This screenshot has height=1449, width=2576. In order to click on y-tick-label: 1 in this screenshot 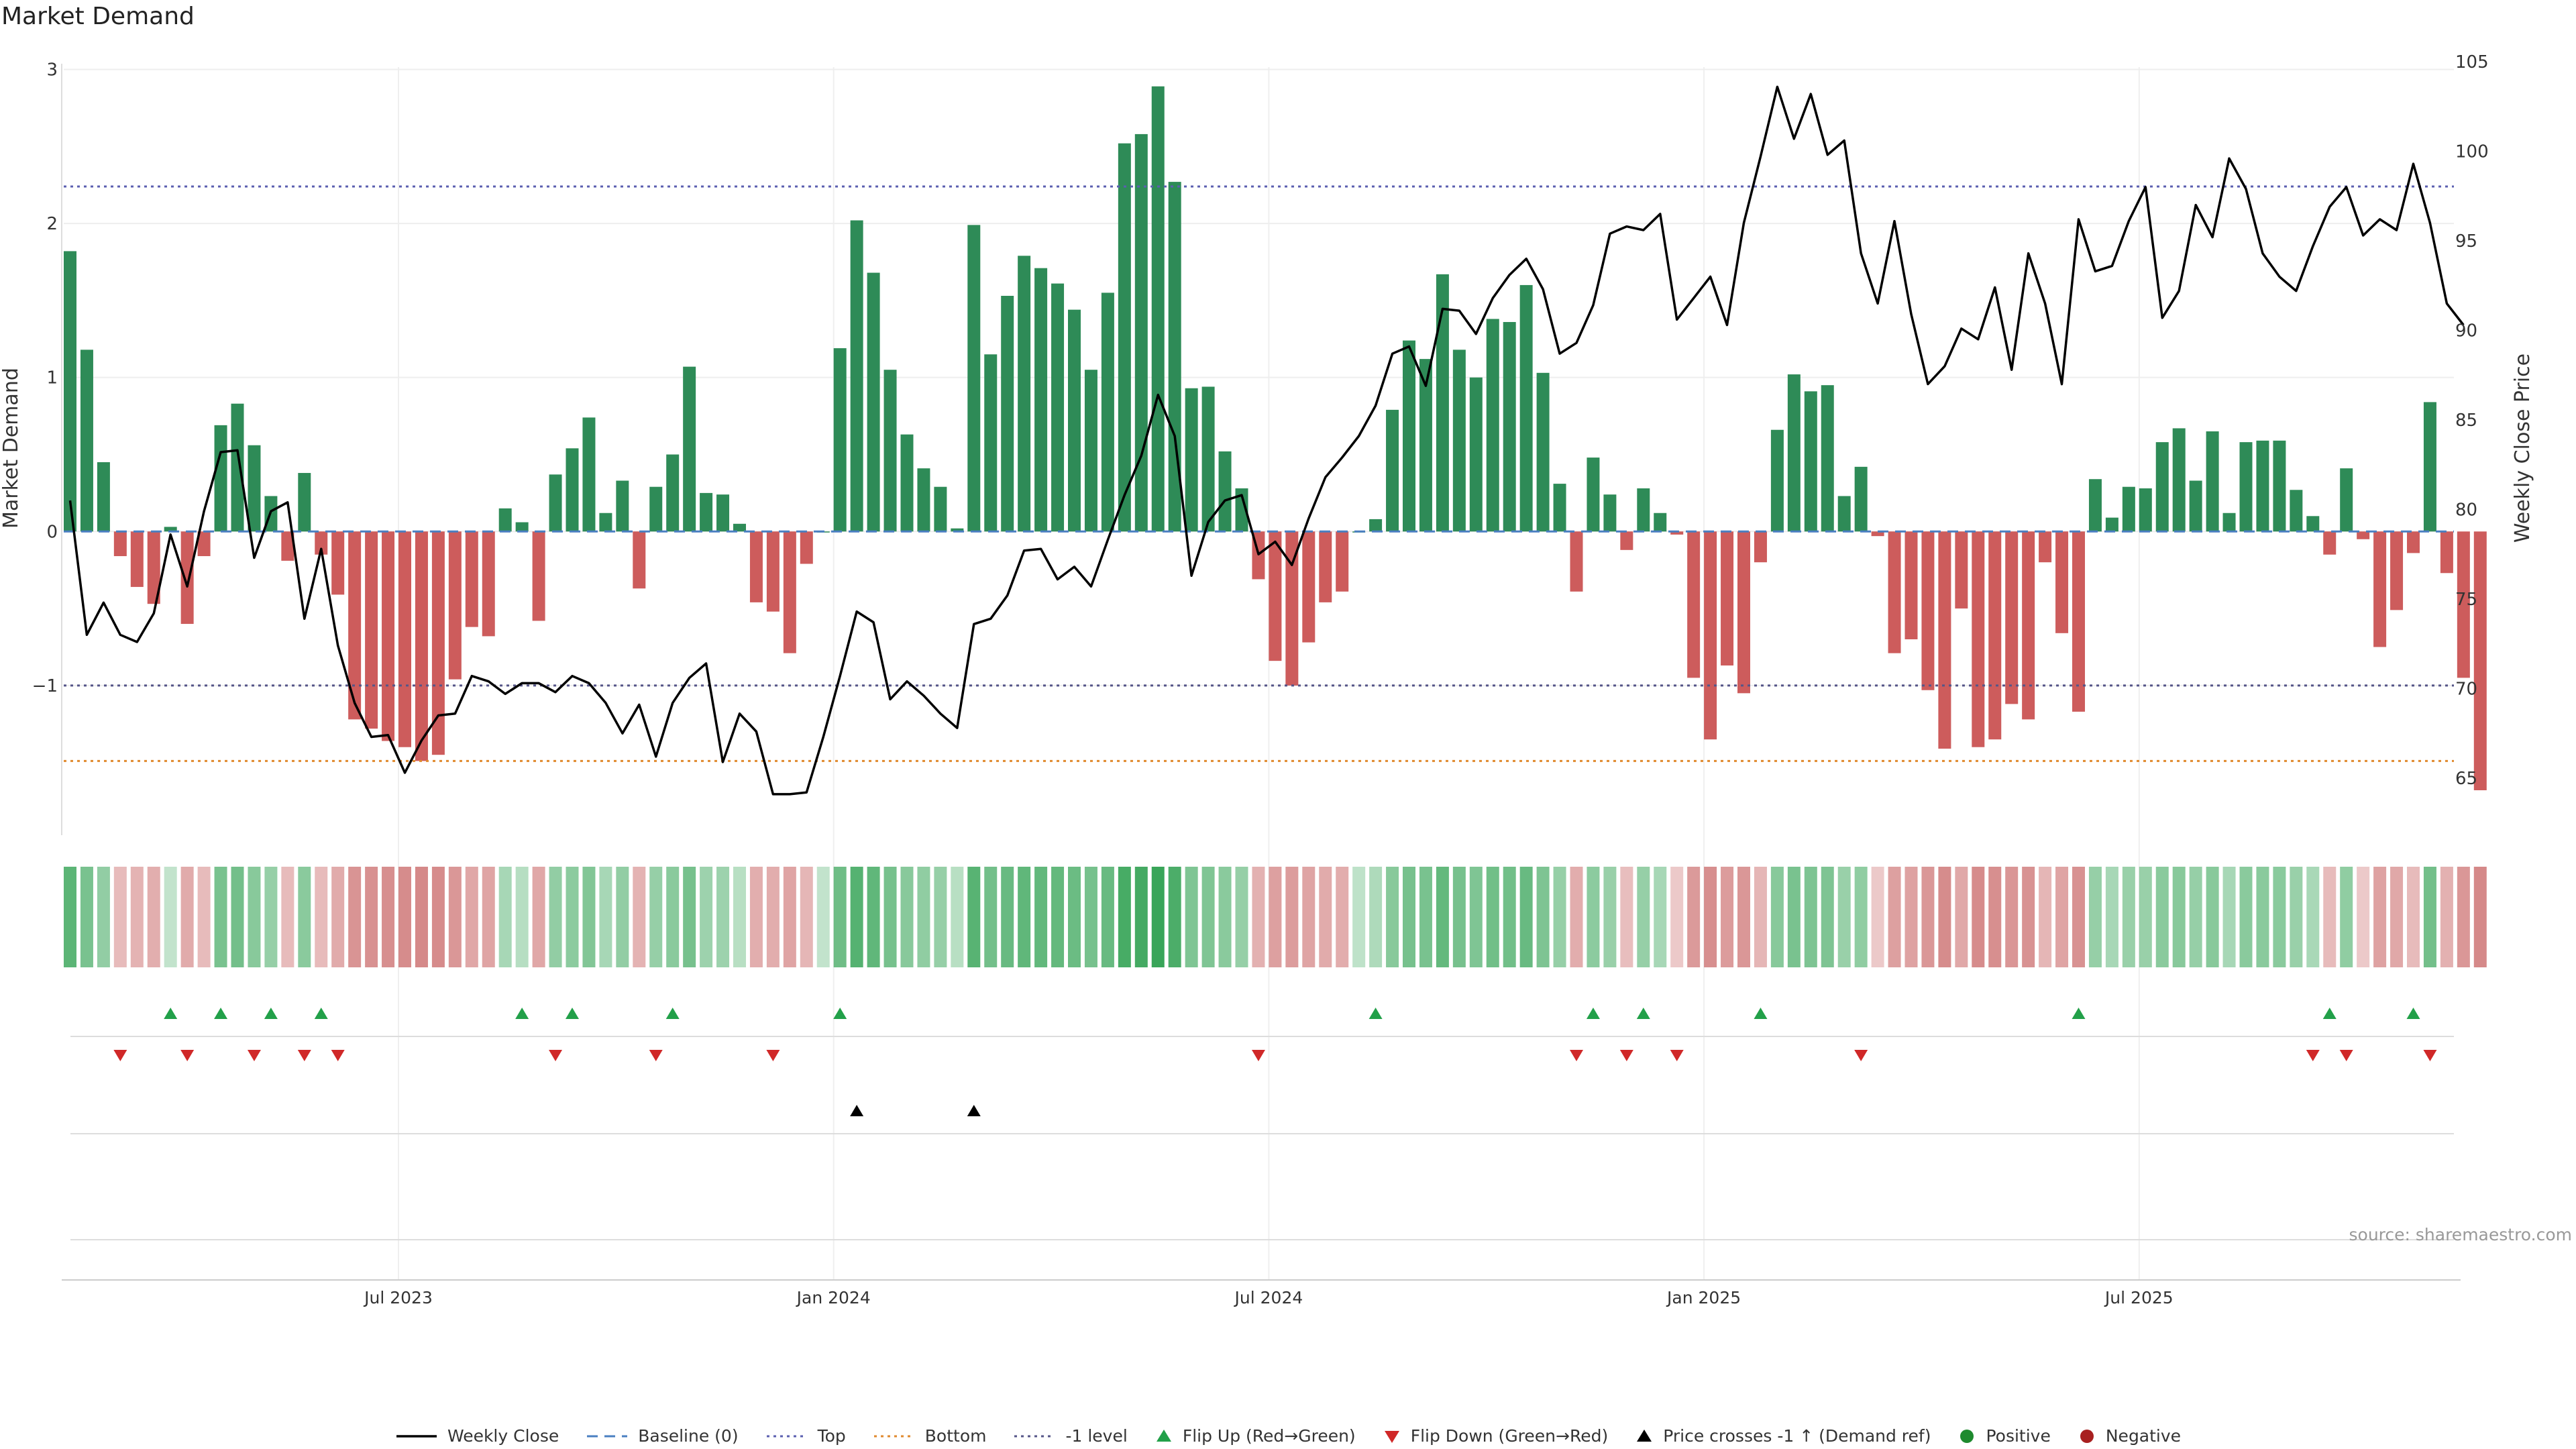, I will do `click(52, 378)`.